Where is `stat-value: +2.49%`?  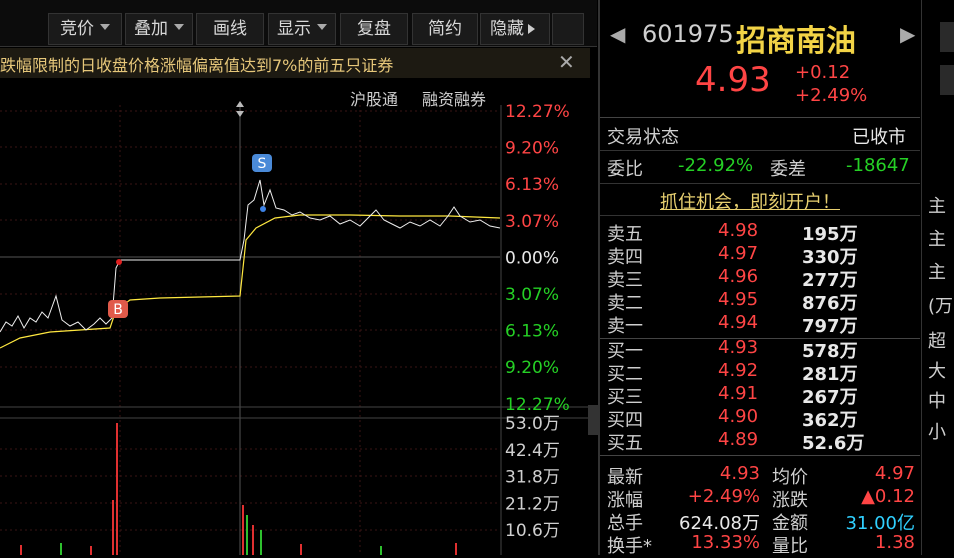 stat-value: +2.49% is located at coordinates (723, 496).